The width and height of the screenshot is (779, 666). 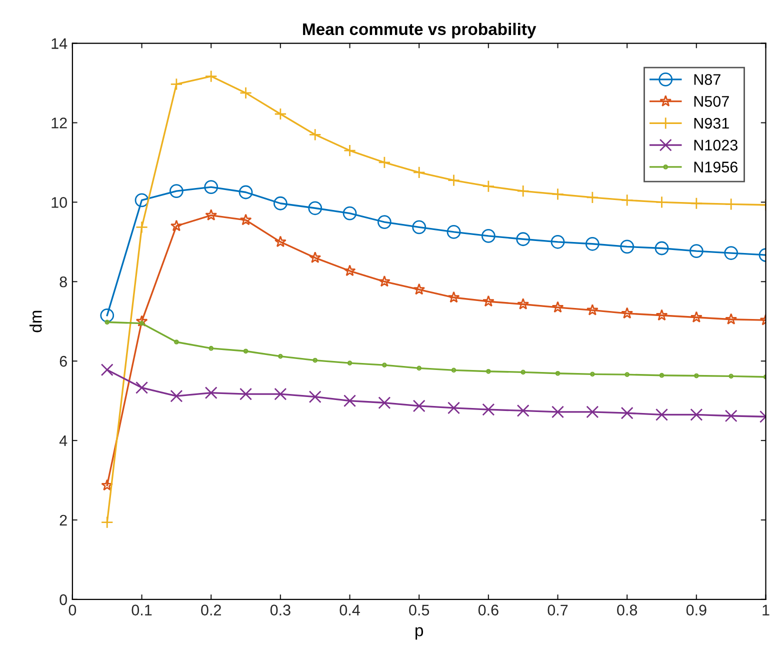 What do you see at coordinates (627, 610) in the screenshot?
I see `x-tick-label: 0.8` at bounding box center [627, 610].